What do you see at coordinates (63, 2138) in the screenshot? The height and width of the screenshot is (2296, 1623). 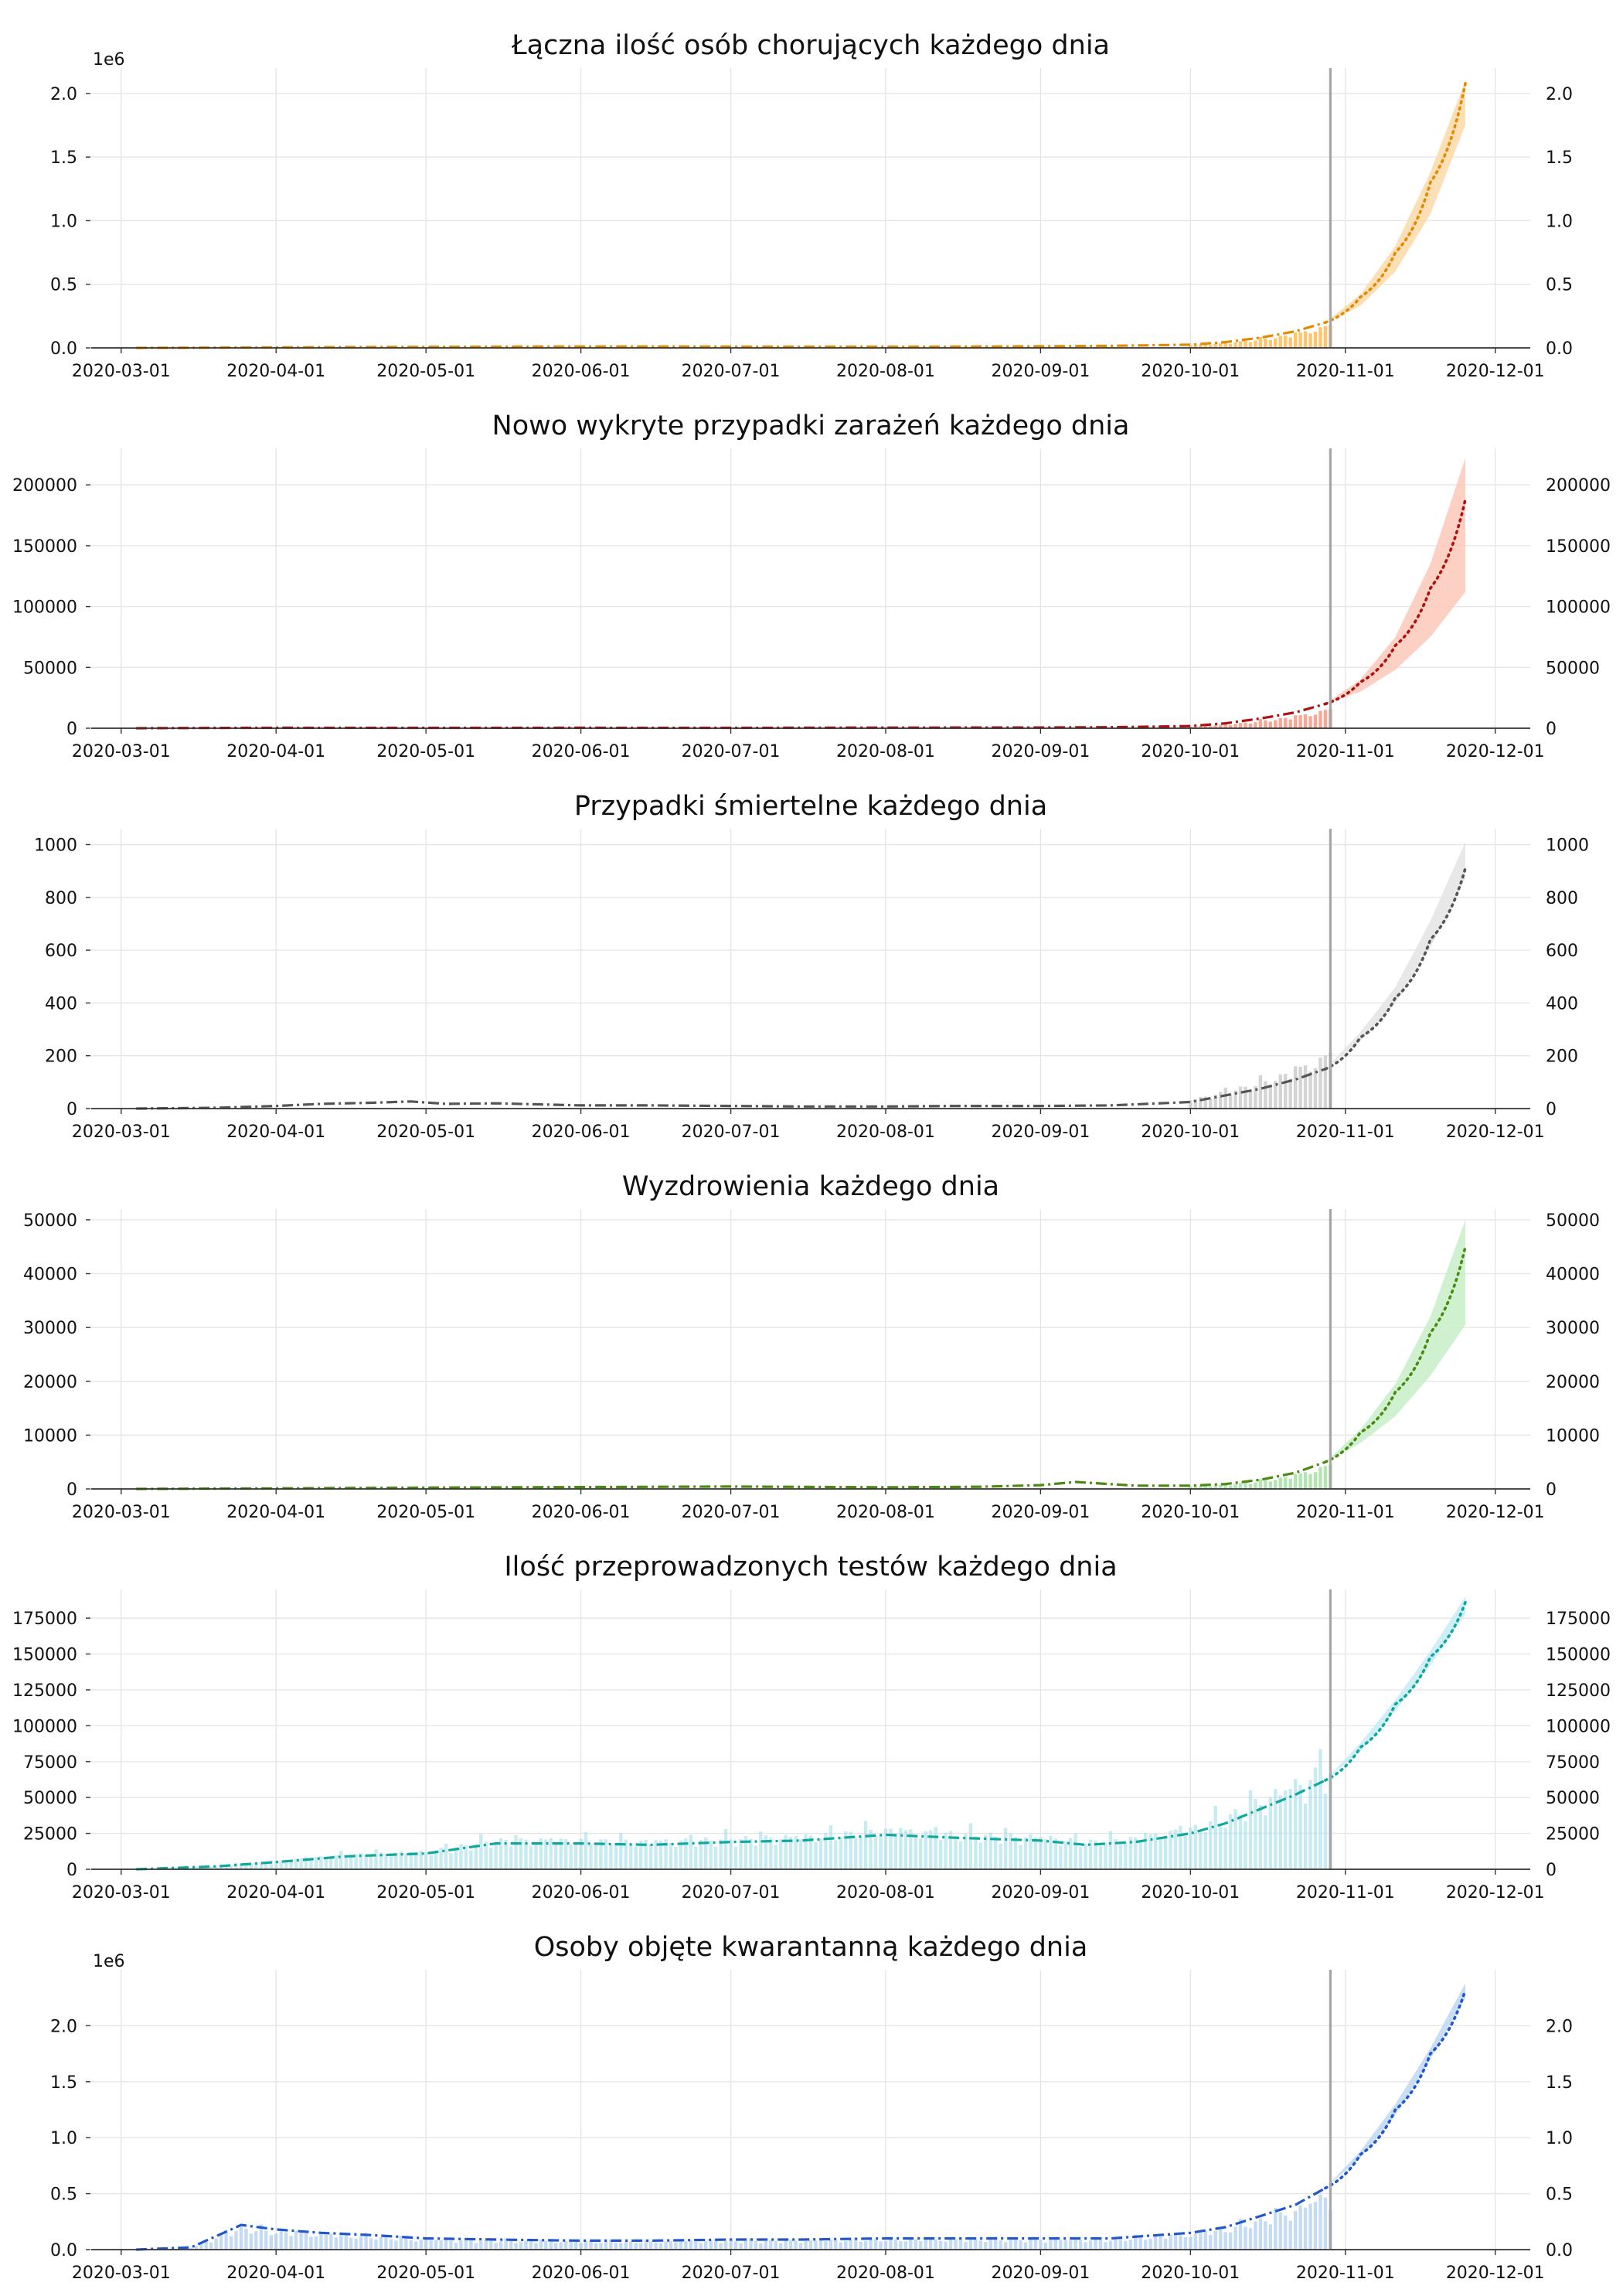 I see `y-tick-label: 1.0` at bounding box center [63, 2138].